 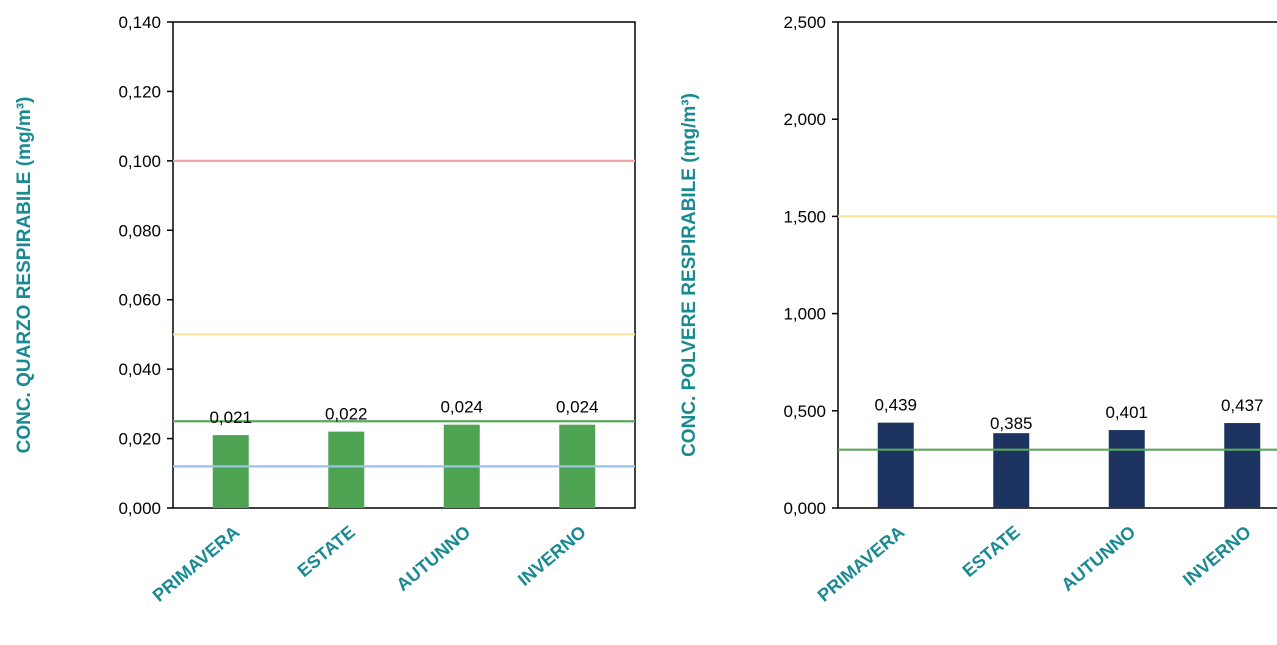 I want to click on y-tick-label: 0,020, so click(x=139, y=439).